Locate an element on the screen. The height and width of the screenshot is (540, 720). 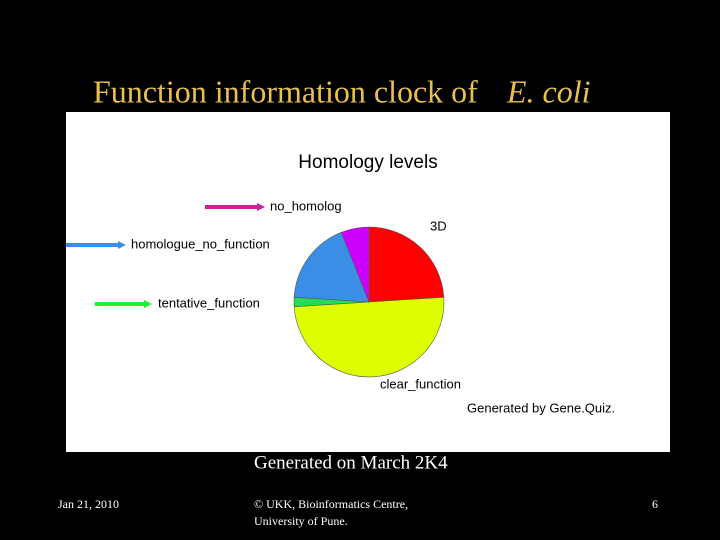
slice-label: clear_function is located at coordinates (420, 383).